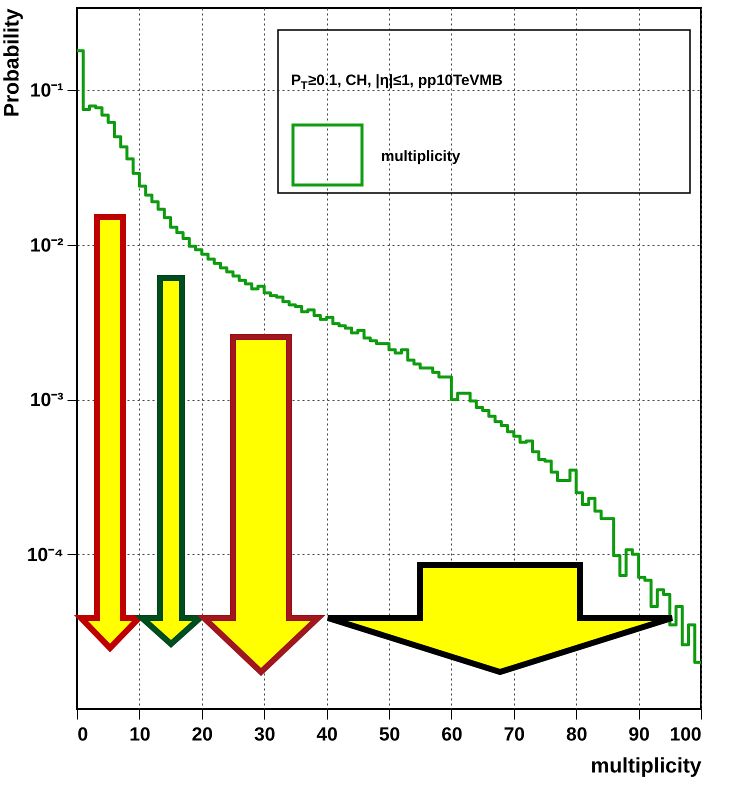 This screenshot has height=787, width=731. I want to click on x-tick-label: 90, so click(639, 735).